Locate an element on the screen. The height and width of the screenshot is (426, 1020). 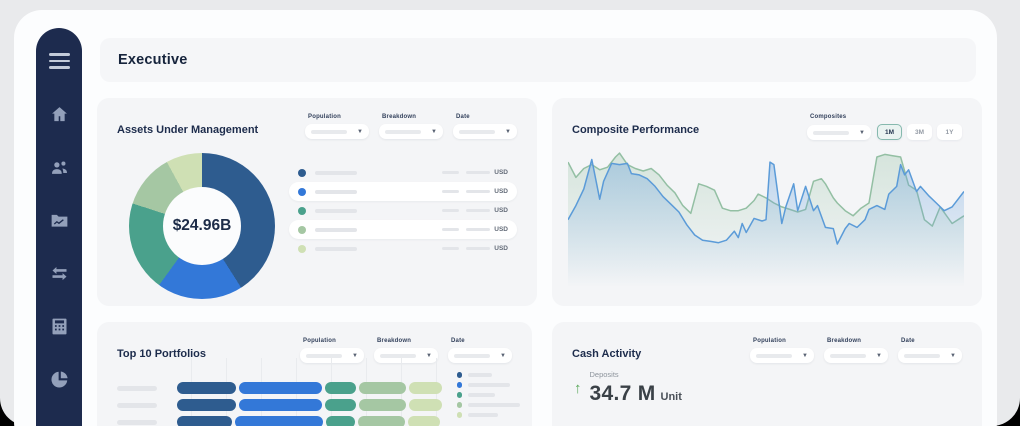
row-label-placeholder is located at coordinates (137, 405).